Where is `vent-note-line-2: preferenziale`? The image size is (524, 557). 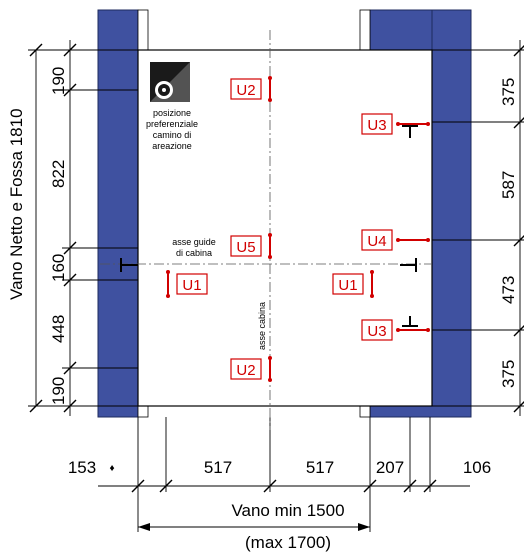
vent-note-line-2: preferenziale is located at coordinates (172, 124).